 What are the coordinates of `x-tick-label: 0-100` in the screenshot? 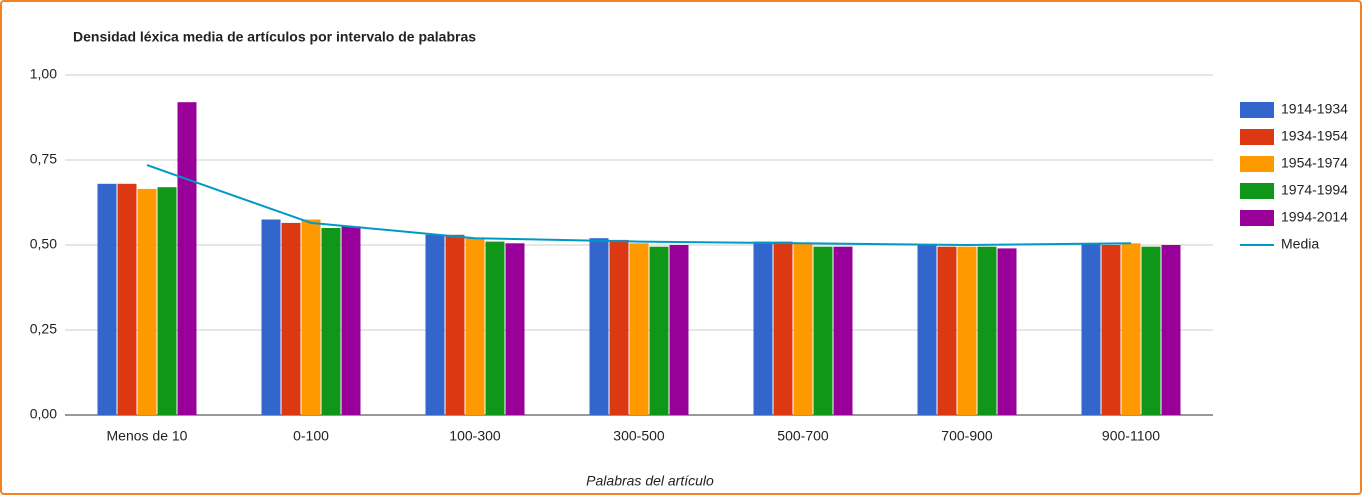 It's located at (311, 436).